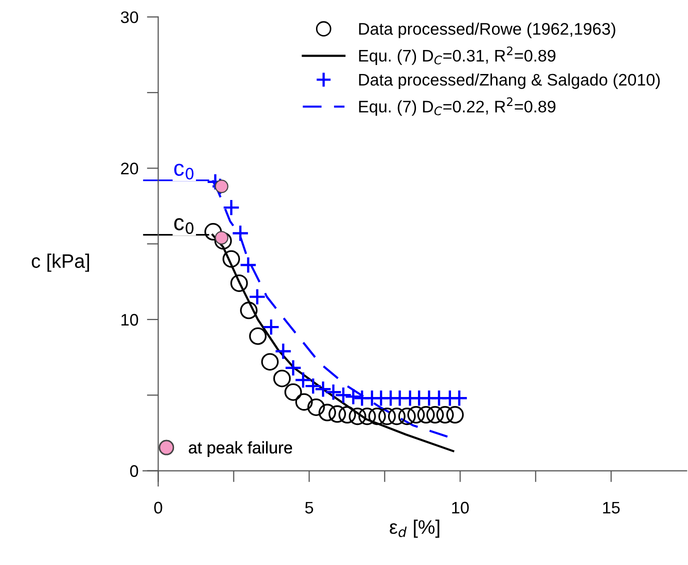  I want to click on y-tick-label: 30, so click(129, 17).